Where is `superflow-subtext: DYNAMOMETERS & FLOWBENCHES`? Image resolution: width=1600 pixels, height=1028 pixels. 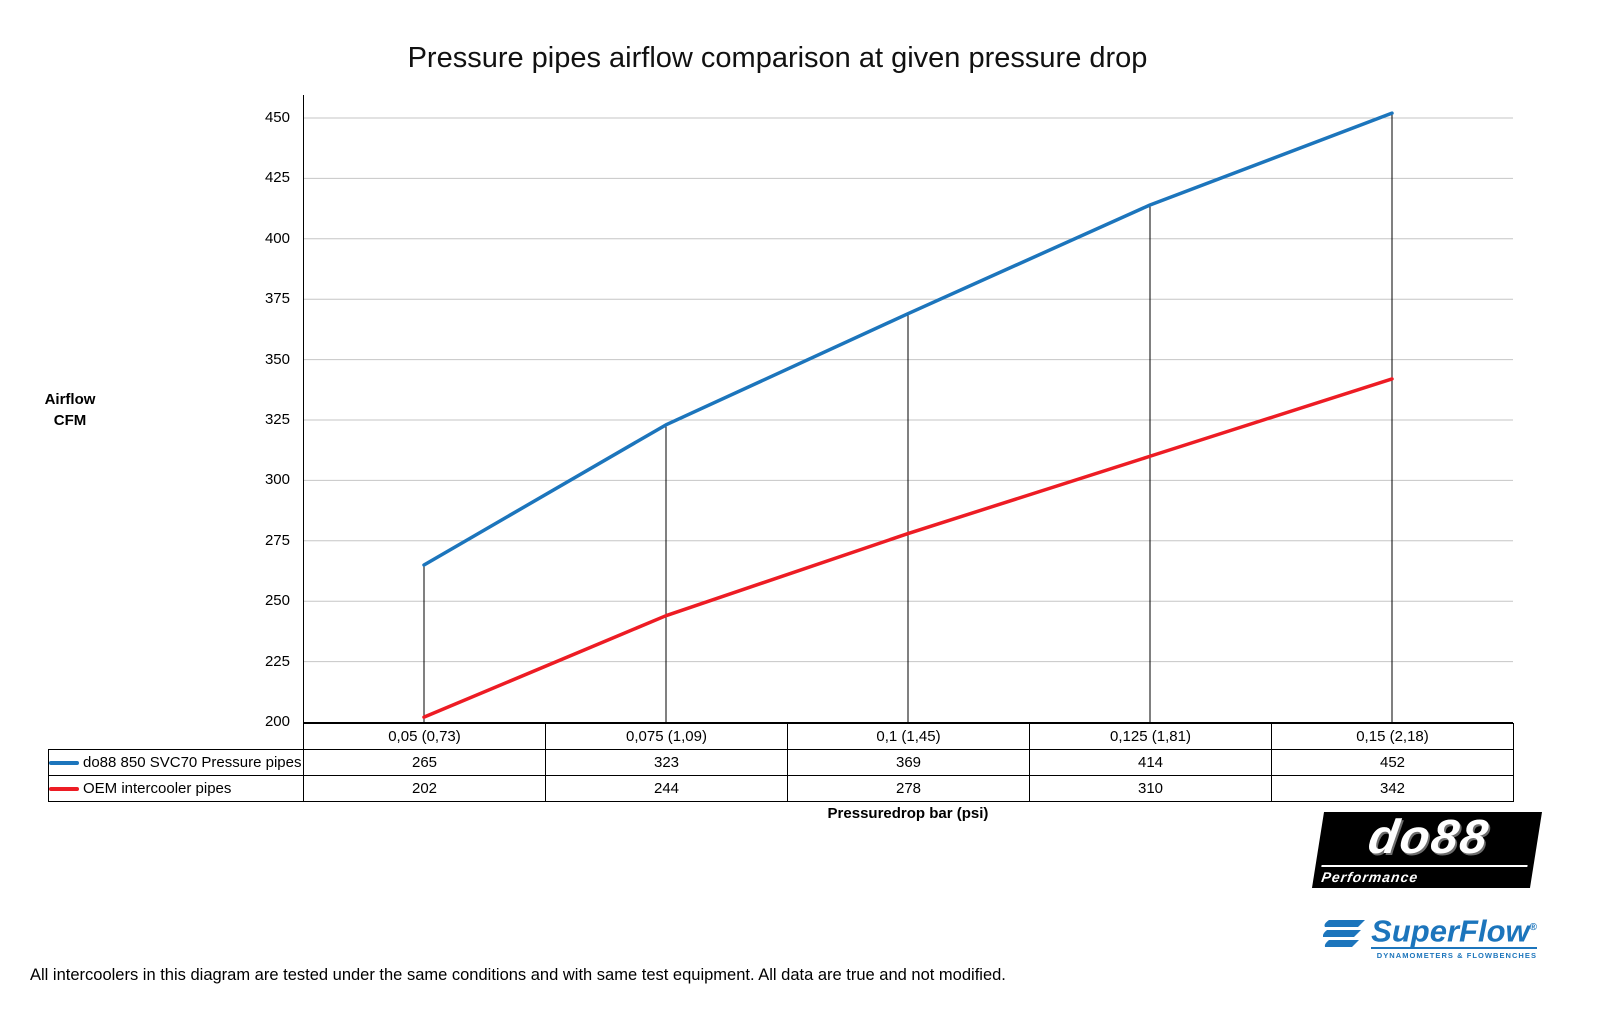
superflow-subtext: DYNAMOMETERS & FLOWBENCHES is located at coordinates (1456, 956).